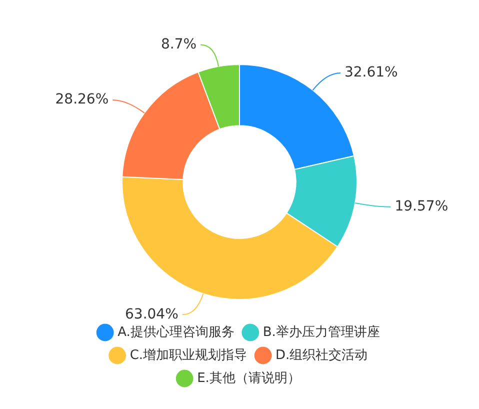 The height and width of the screenshot is (409, 479). I want to click on legend-label: C.增加职业规划指导, so click(189, 355).